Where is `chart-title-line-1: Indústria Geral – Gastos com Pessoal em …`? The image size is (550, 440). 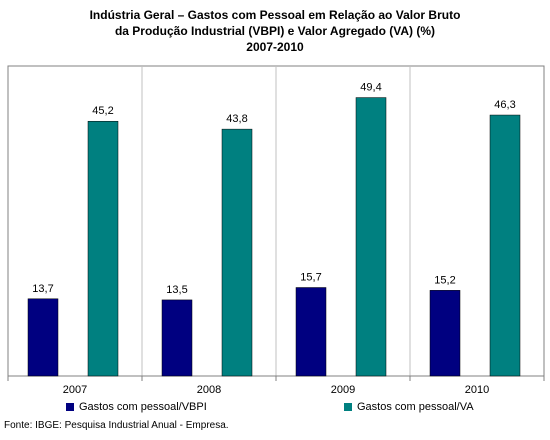 chart-title-line-1: Indústria Geral – Gastos com Pessoal em … is located at coordinates (275, 15).